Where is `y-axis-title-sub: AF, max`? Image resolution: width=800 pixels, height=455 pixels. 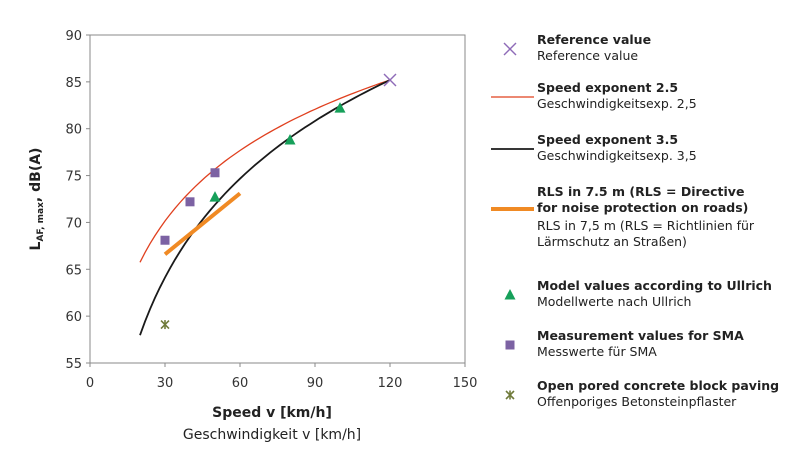 y-axis-title-sub: AF, max is located at coordinates (41, 222).